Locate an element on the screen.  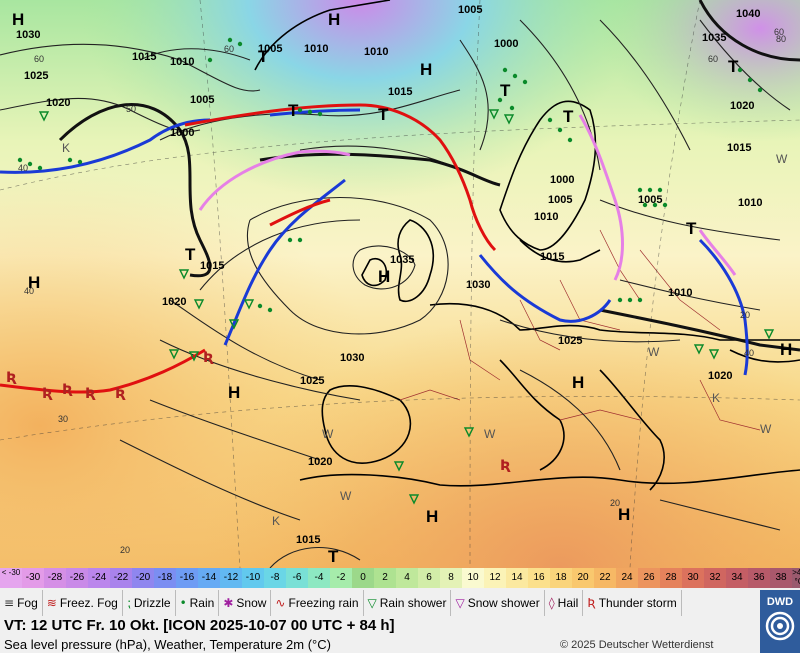
svg-text: 50 is located at coordinates (131, 109).